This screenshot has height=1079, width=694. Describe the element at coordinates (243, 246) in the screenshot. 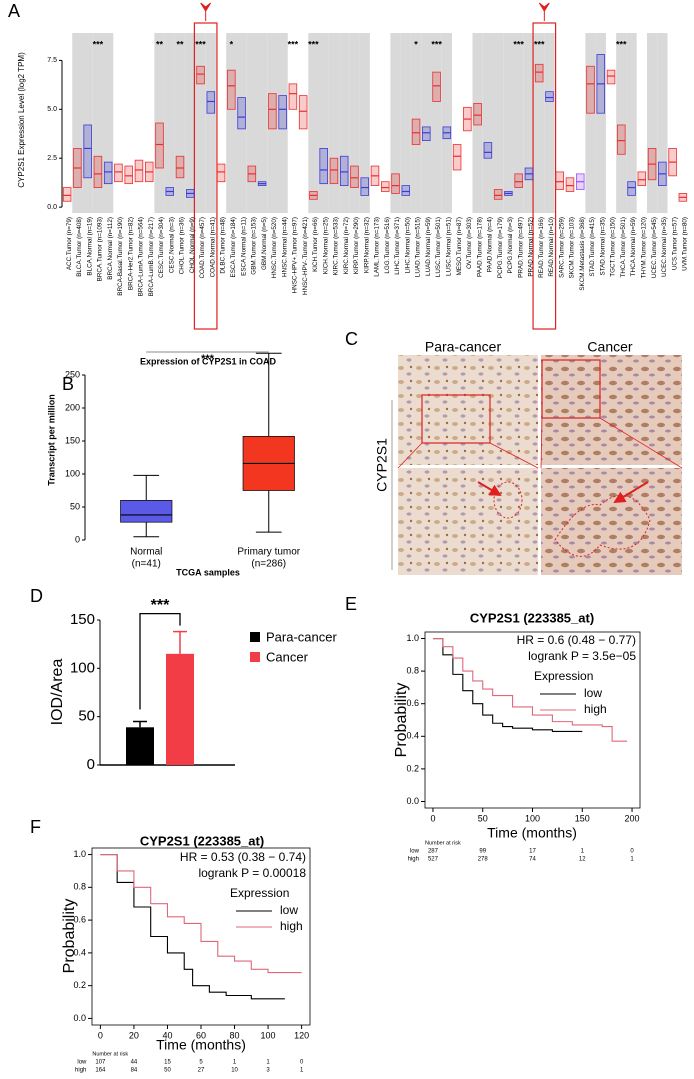

I see `x-tick-label: ESCA.Normal (n=11)` at that location.